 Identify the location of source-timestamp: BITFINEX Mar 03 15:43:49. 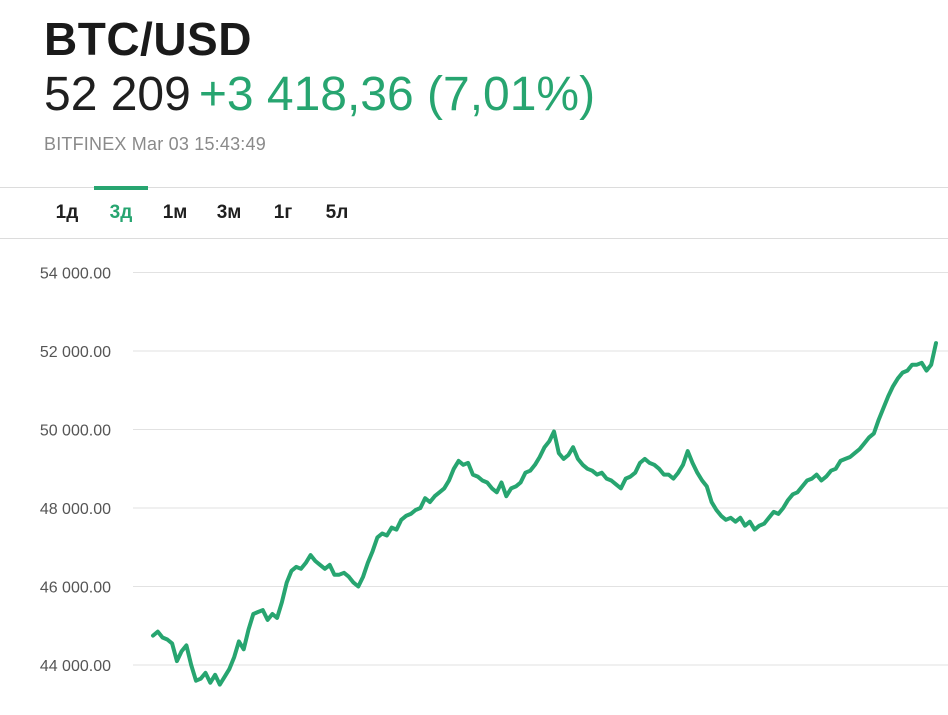
(155, 144).